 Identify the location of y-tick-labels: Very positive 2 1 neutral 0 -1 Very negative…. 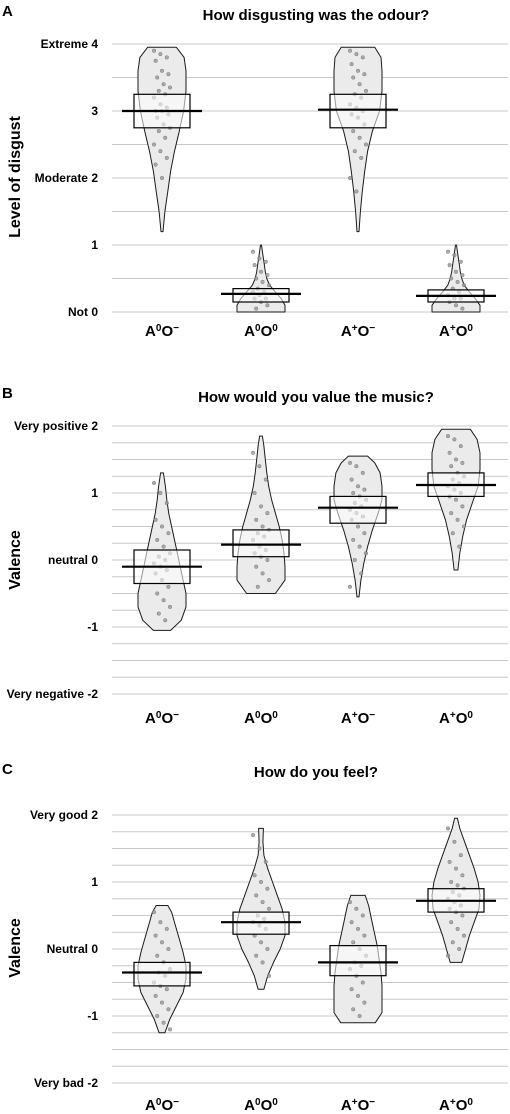
(53, 560).